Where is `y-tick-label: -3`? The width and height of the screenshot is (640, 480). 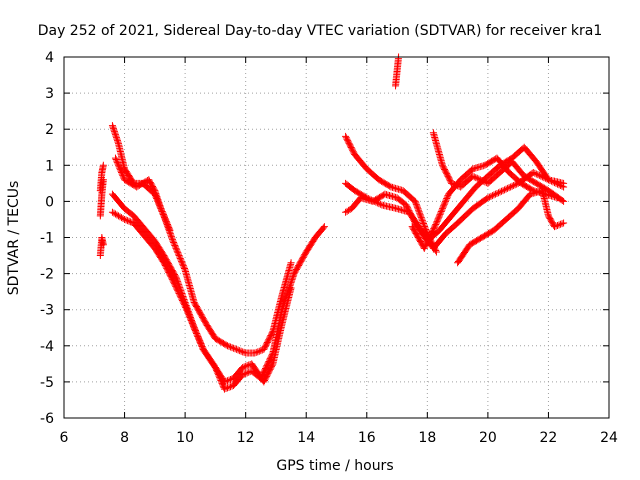 y-tick-label: -3 is located at coordinates (47, 311).